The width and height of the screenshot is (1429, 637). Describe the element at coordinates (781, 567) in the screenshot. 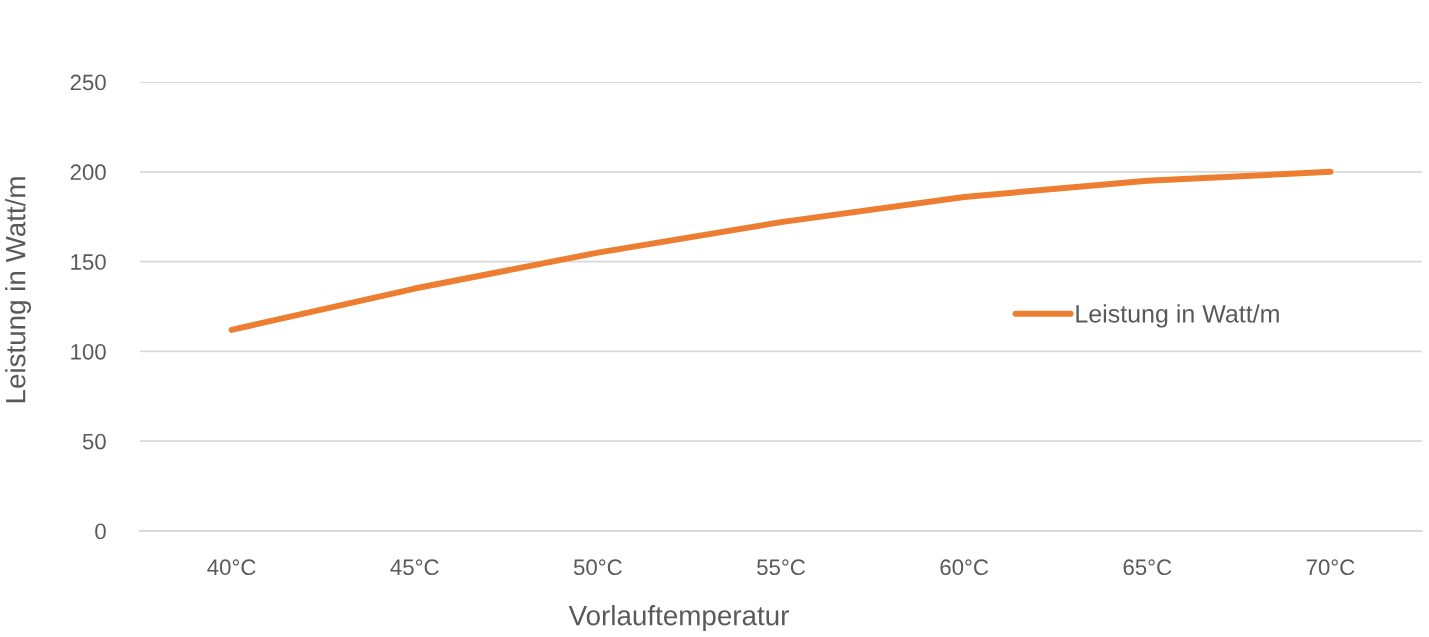

I see `x-tick-label: 55°C` at that location.